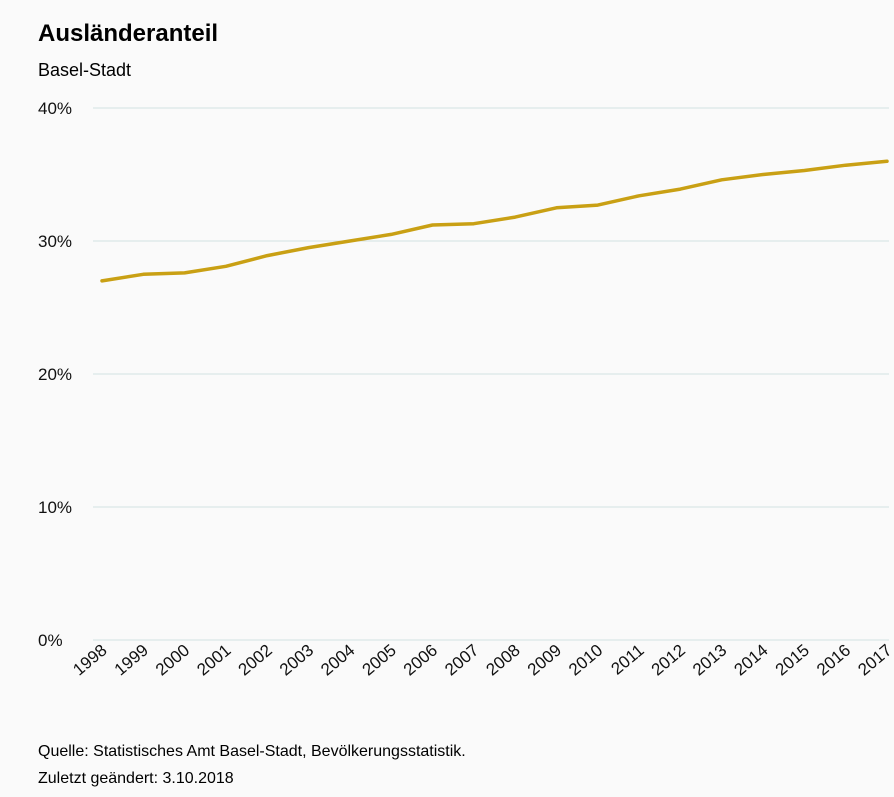 This screenshot has height=797, width=894. I want to click on x-tick-label: 2010, so click(585, 660).